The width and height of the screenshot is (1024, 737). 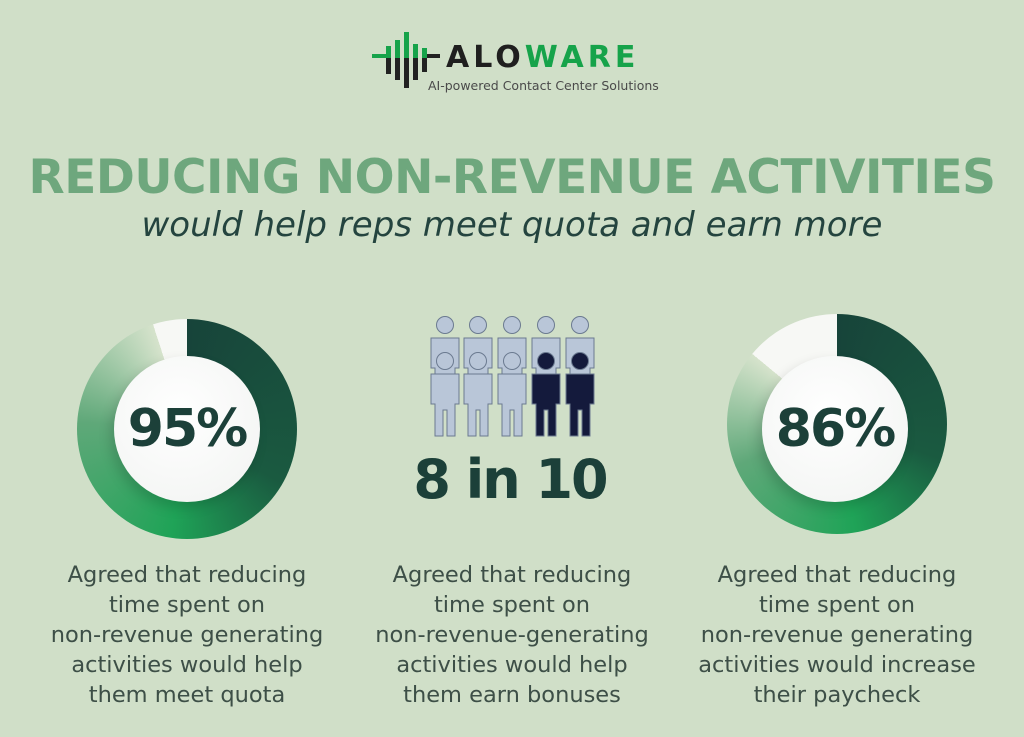 What do you see at coordinates (485, 57) in the screenshot?
I see `logo-word-dark: ALO` at bounding box center [485, 57].